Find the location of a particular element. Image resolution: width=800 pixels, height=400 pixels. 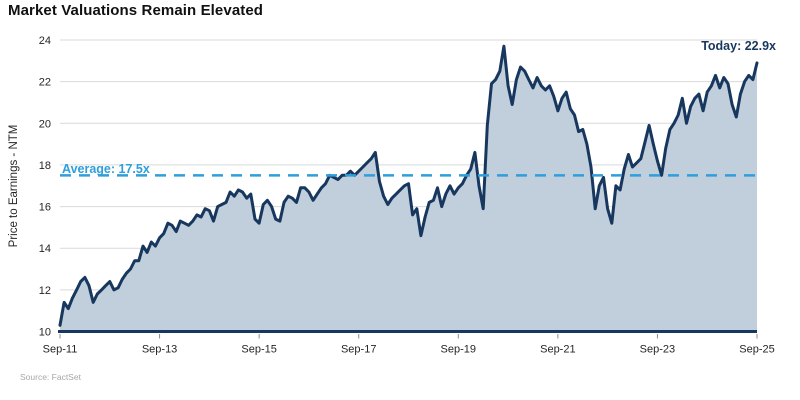

y-tick-label: 24 is located at coordinates (45, 41).